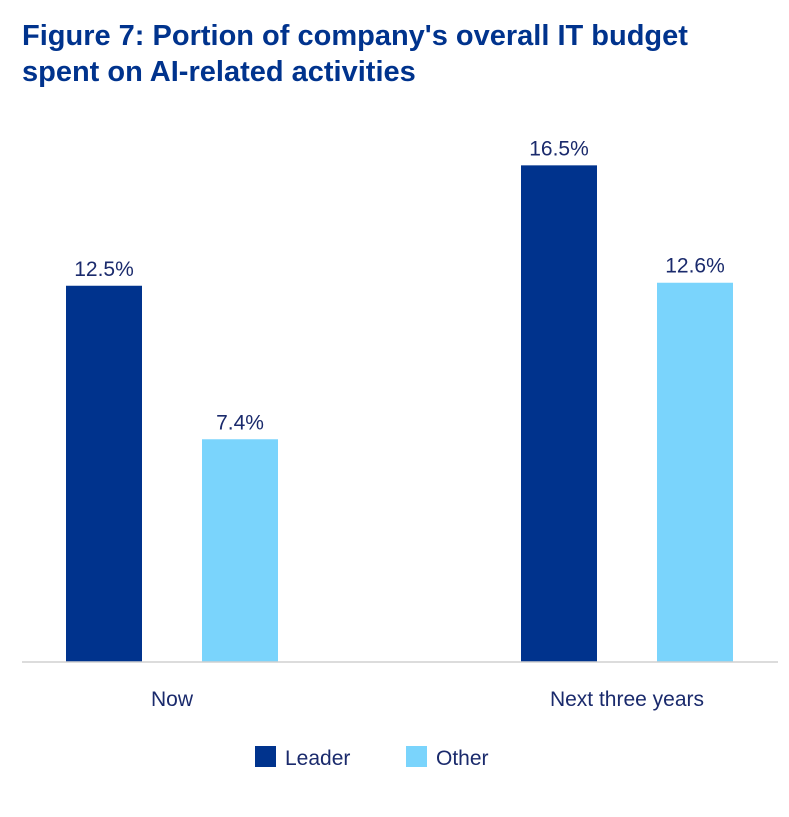 This screenshot has width=789, height=817. Describe the element at coordinates (240, 550) in the screenshot. I see `bar-other-now` at that location.